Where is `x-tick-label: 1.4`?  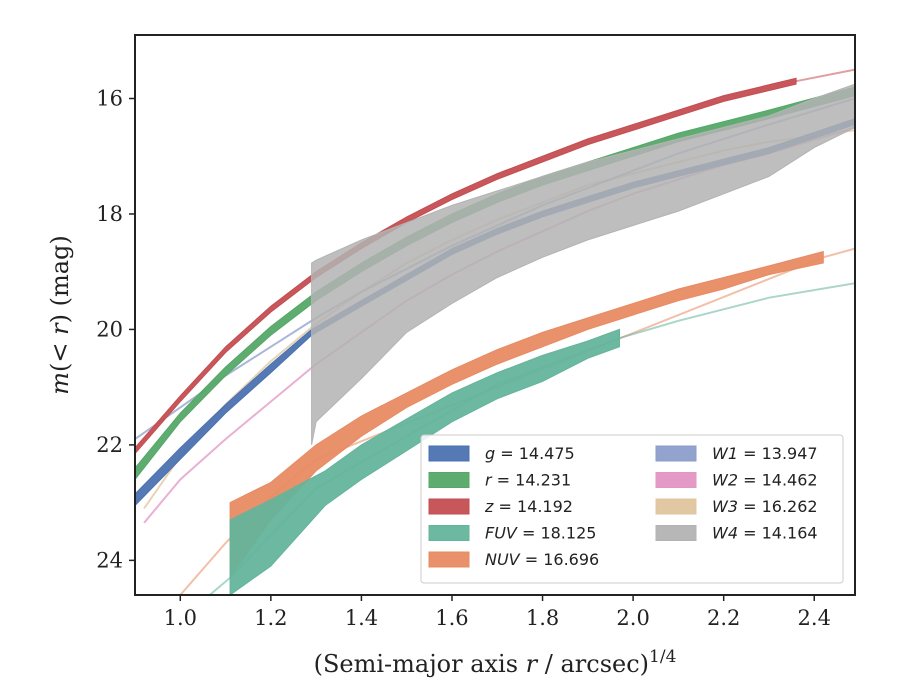
x-tick-label: 1.4 is located at coordinates (361, 618).